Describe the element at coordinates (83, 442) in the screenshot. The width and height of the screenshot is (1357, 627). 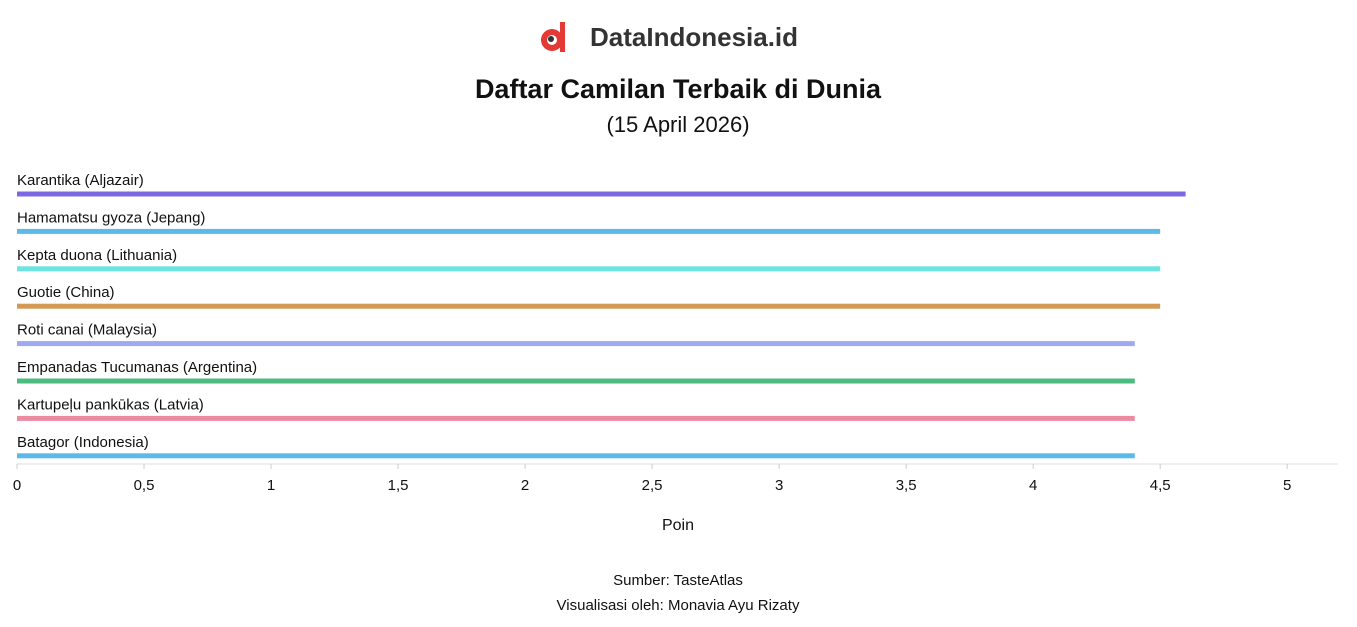
I see `category-label: Batagor (Indonesia)` at that location.